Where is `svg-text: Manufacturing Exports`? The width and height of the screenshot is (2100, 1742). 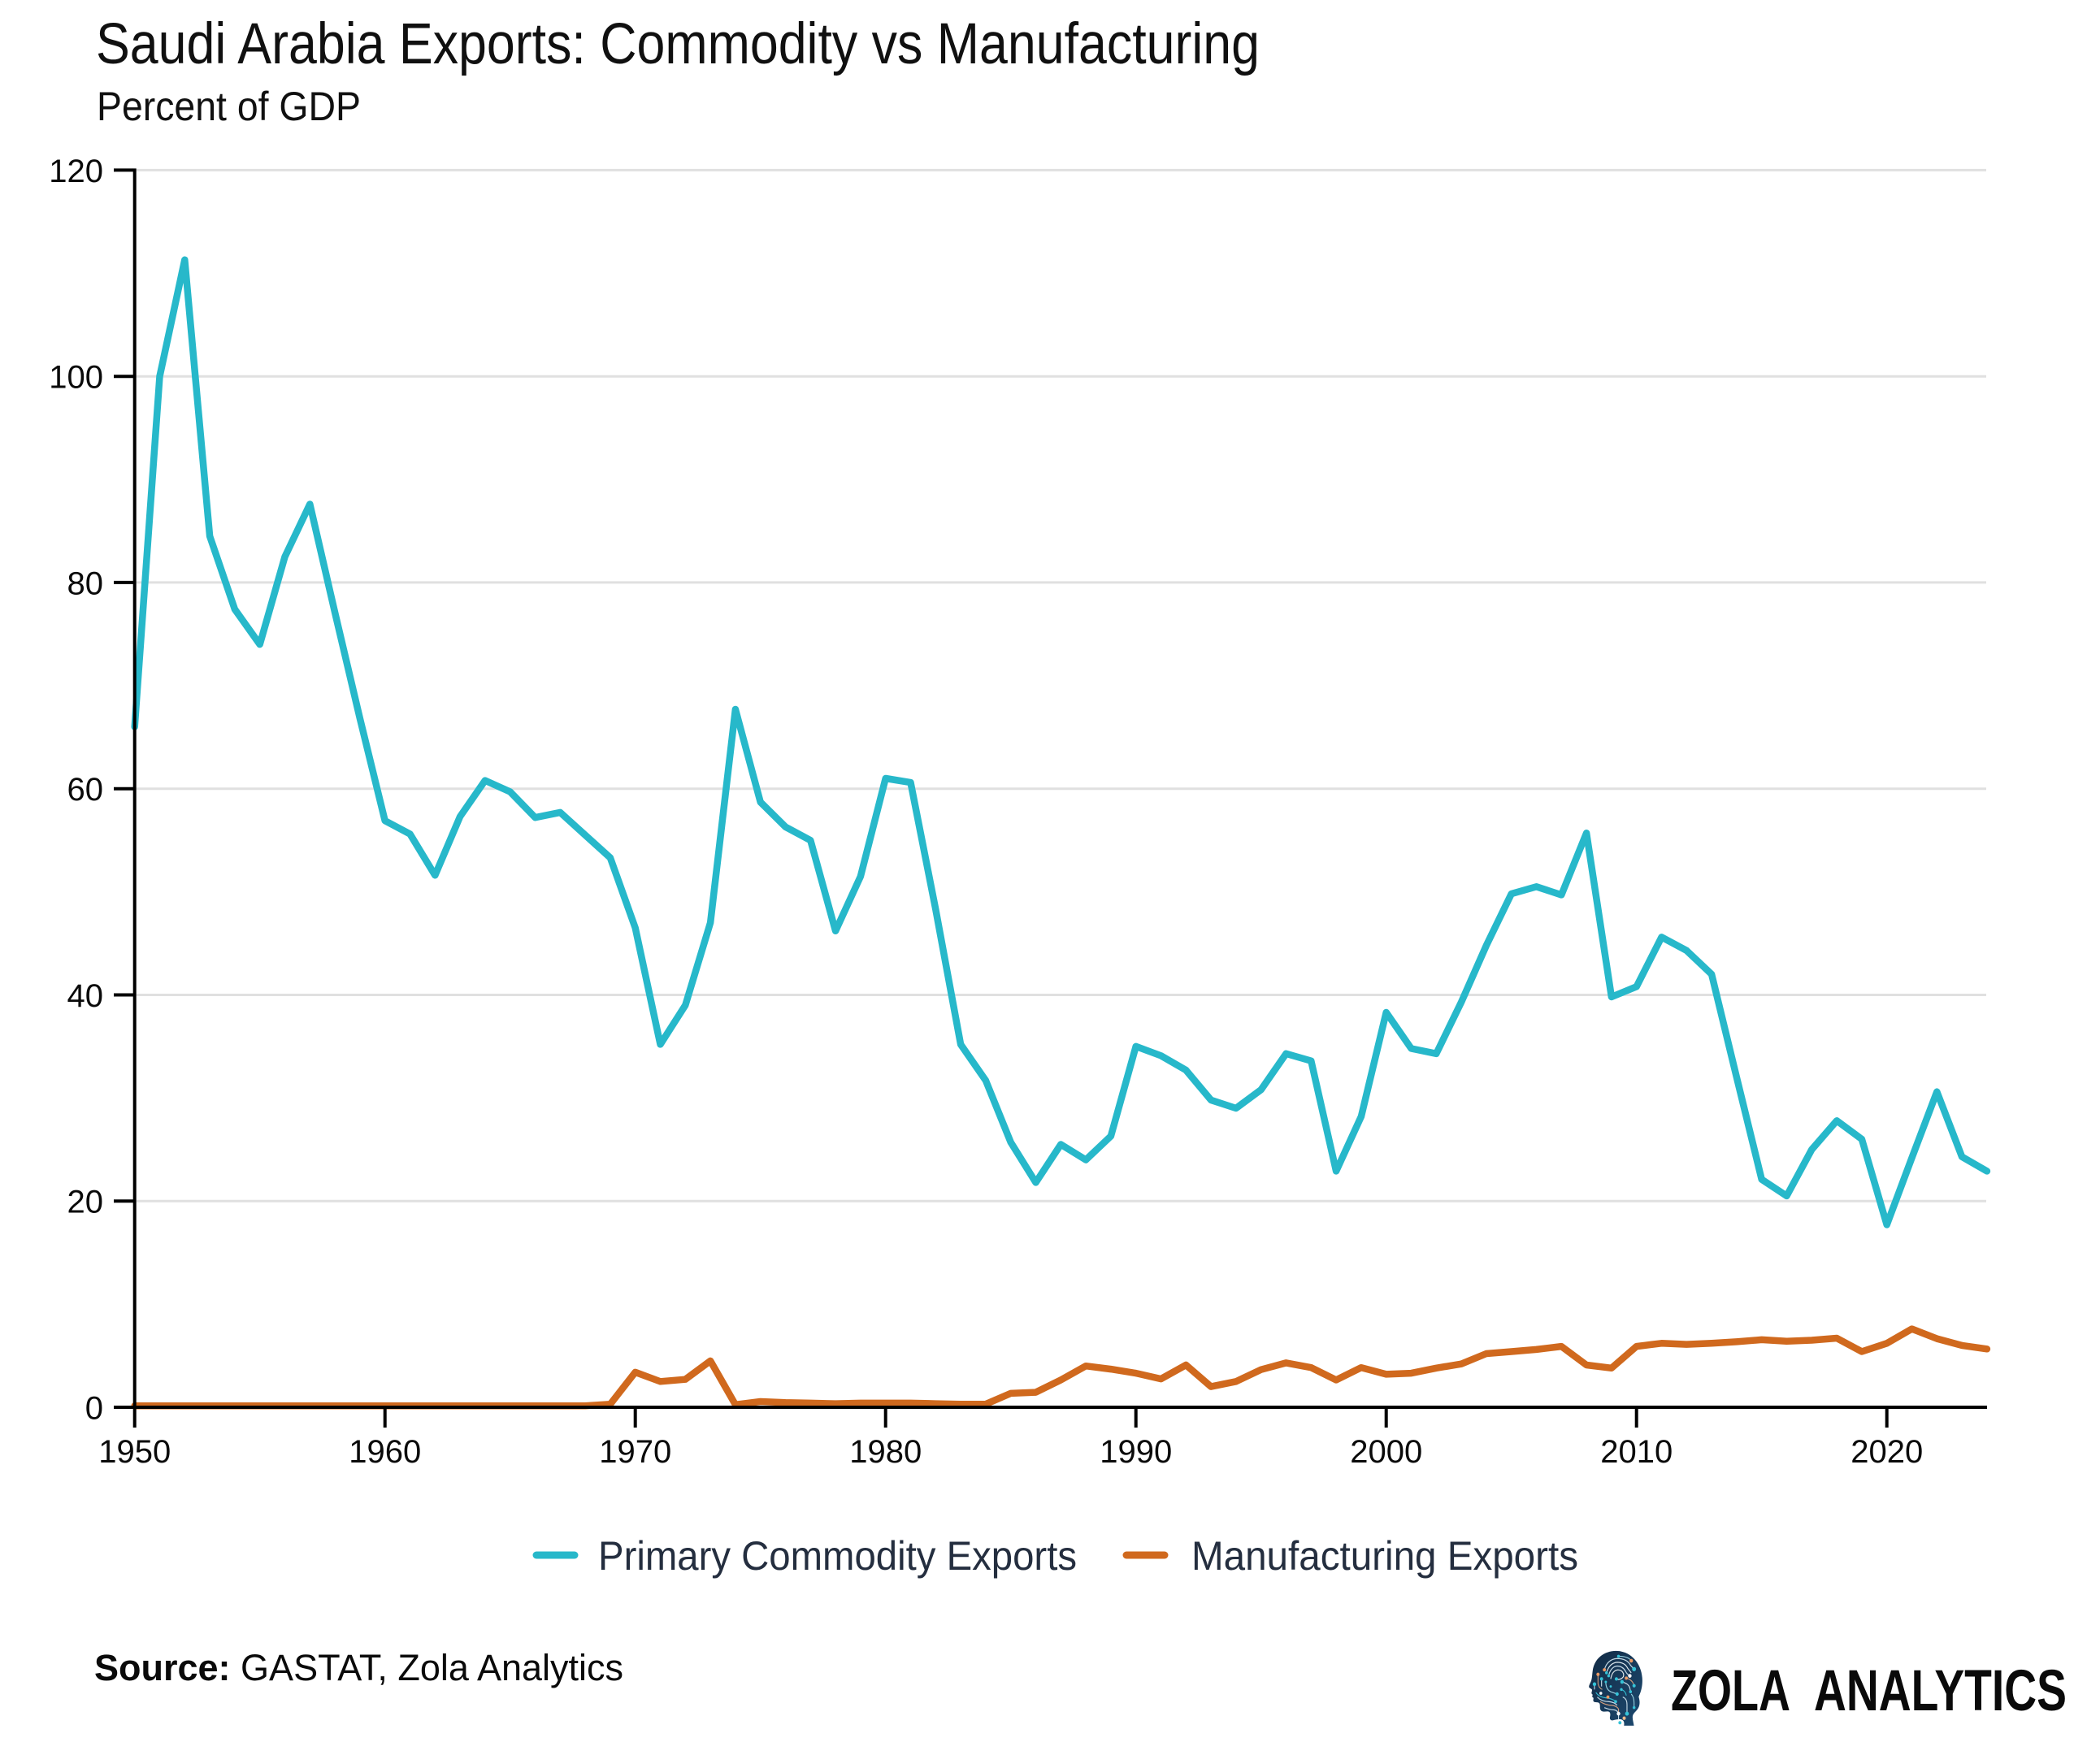 svg-text: Manufacturing Exports is located at coordinates (1384, 1556).